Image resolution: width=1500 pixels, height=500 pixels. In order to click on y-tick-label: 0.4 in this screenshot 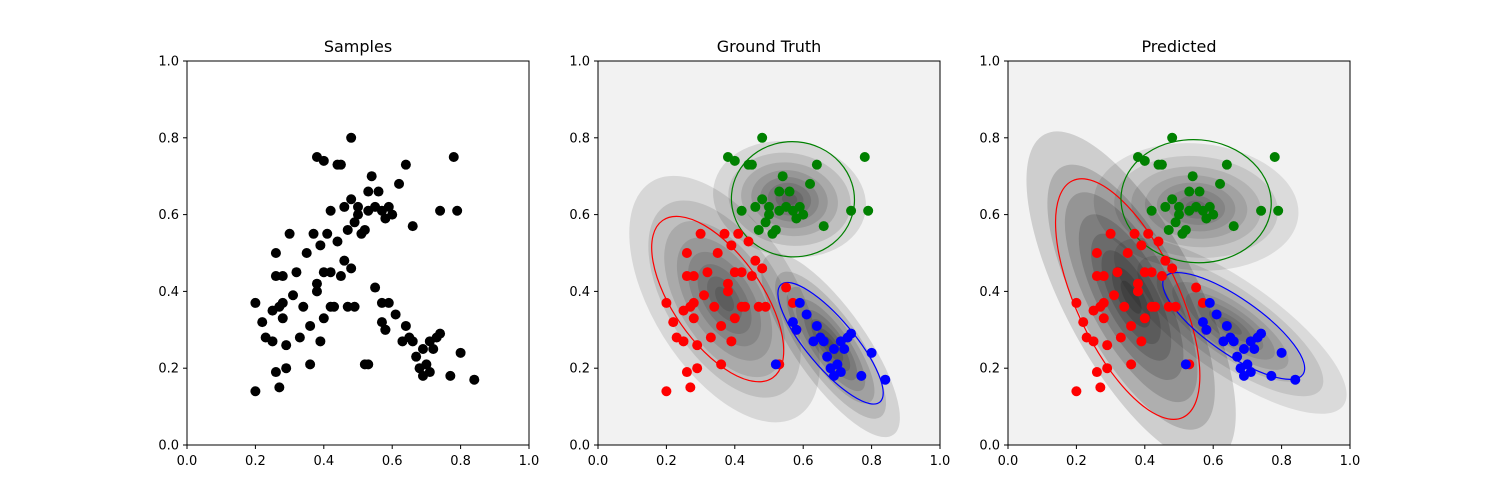, I will do `click(168, 292)`.